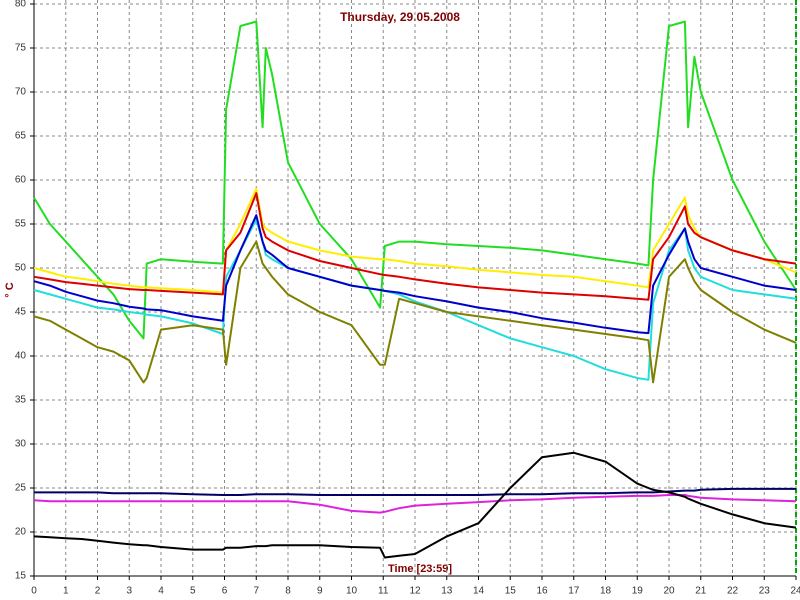  I want to click on x-tick-label: 10, so click(352, 591).